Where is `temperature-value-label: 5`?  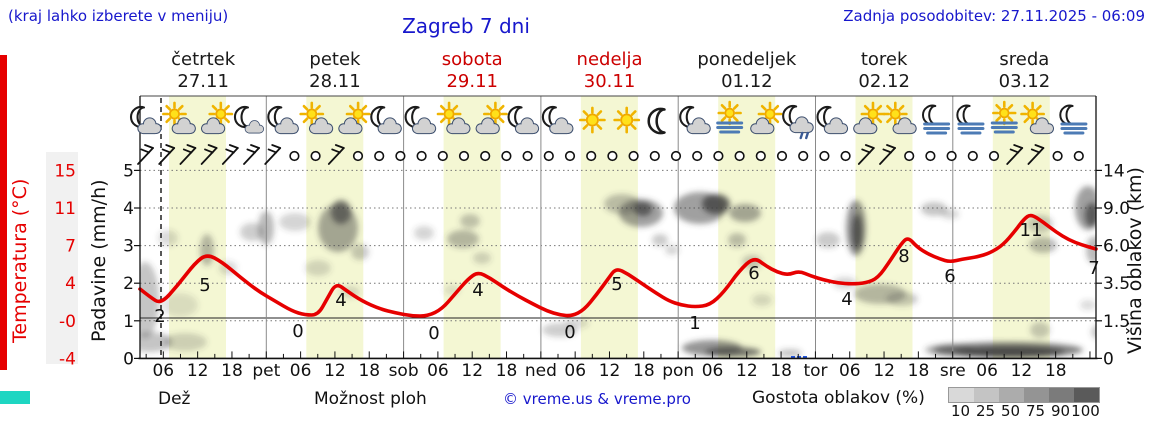
temperature-value-label: 5 is located at coordinates (616, 284).